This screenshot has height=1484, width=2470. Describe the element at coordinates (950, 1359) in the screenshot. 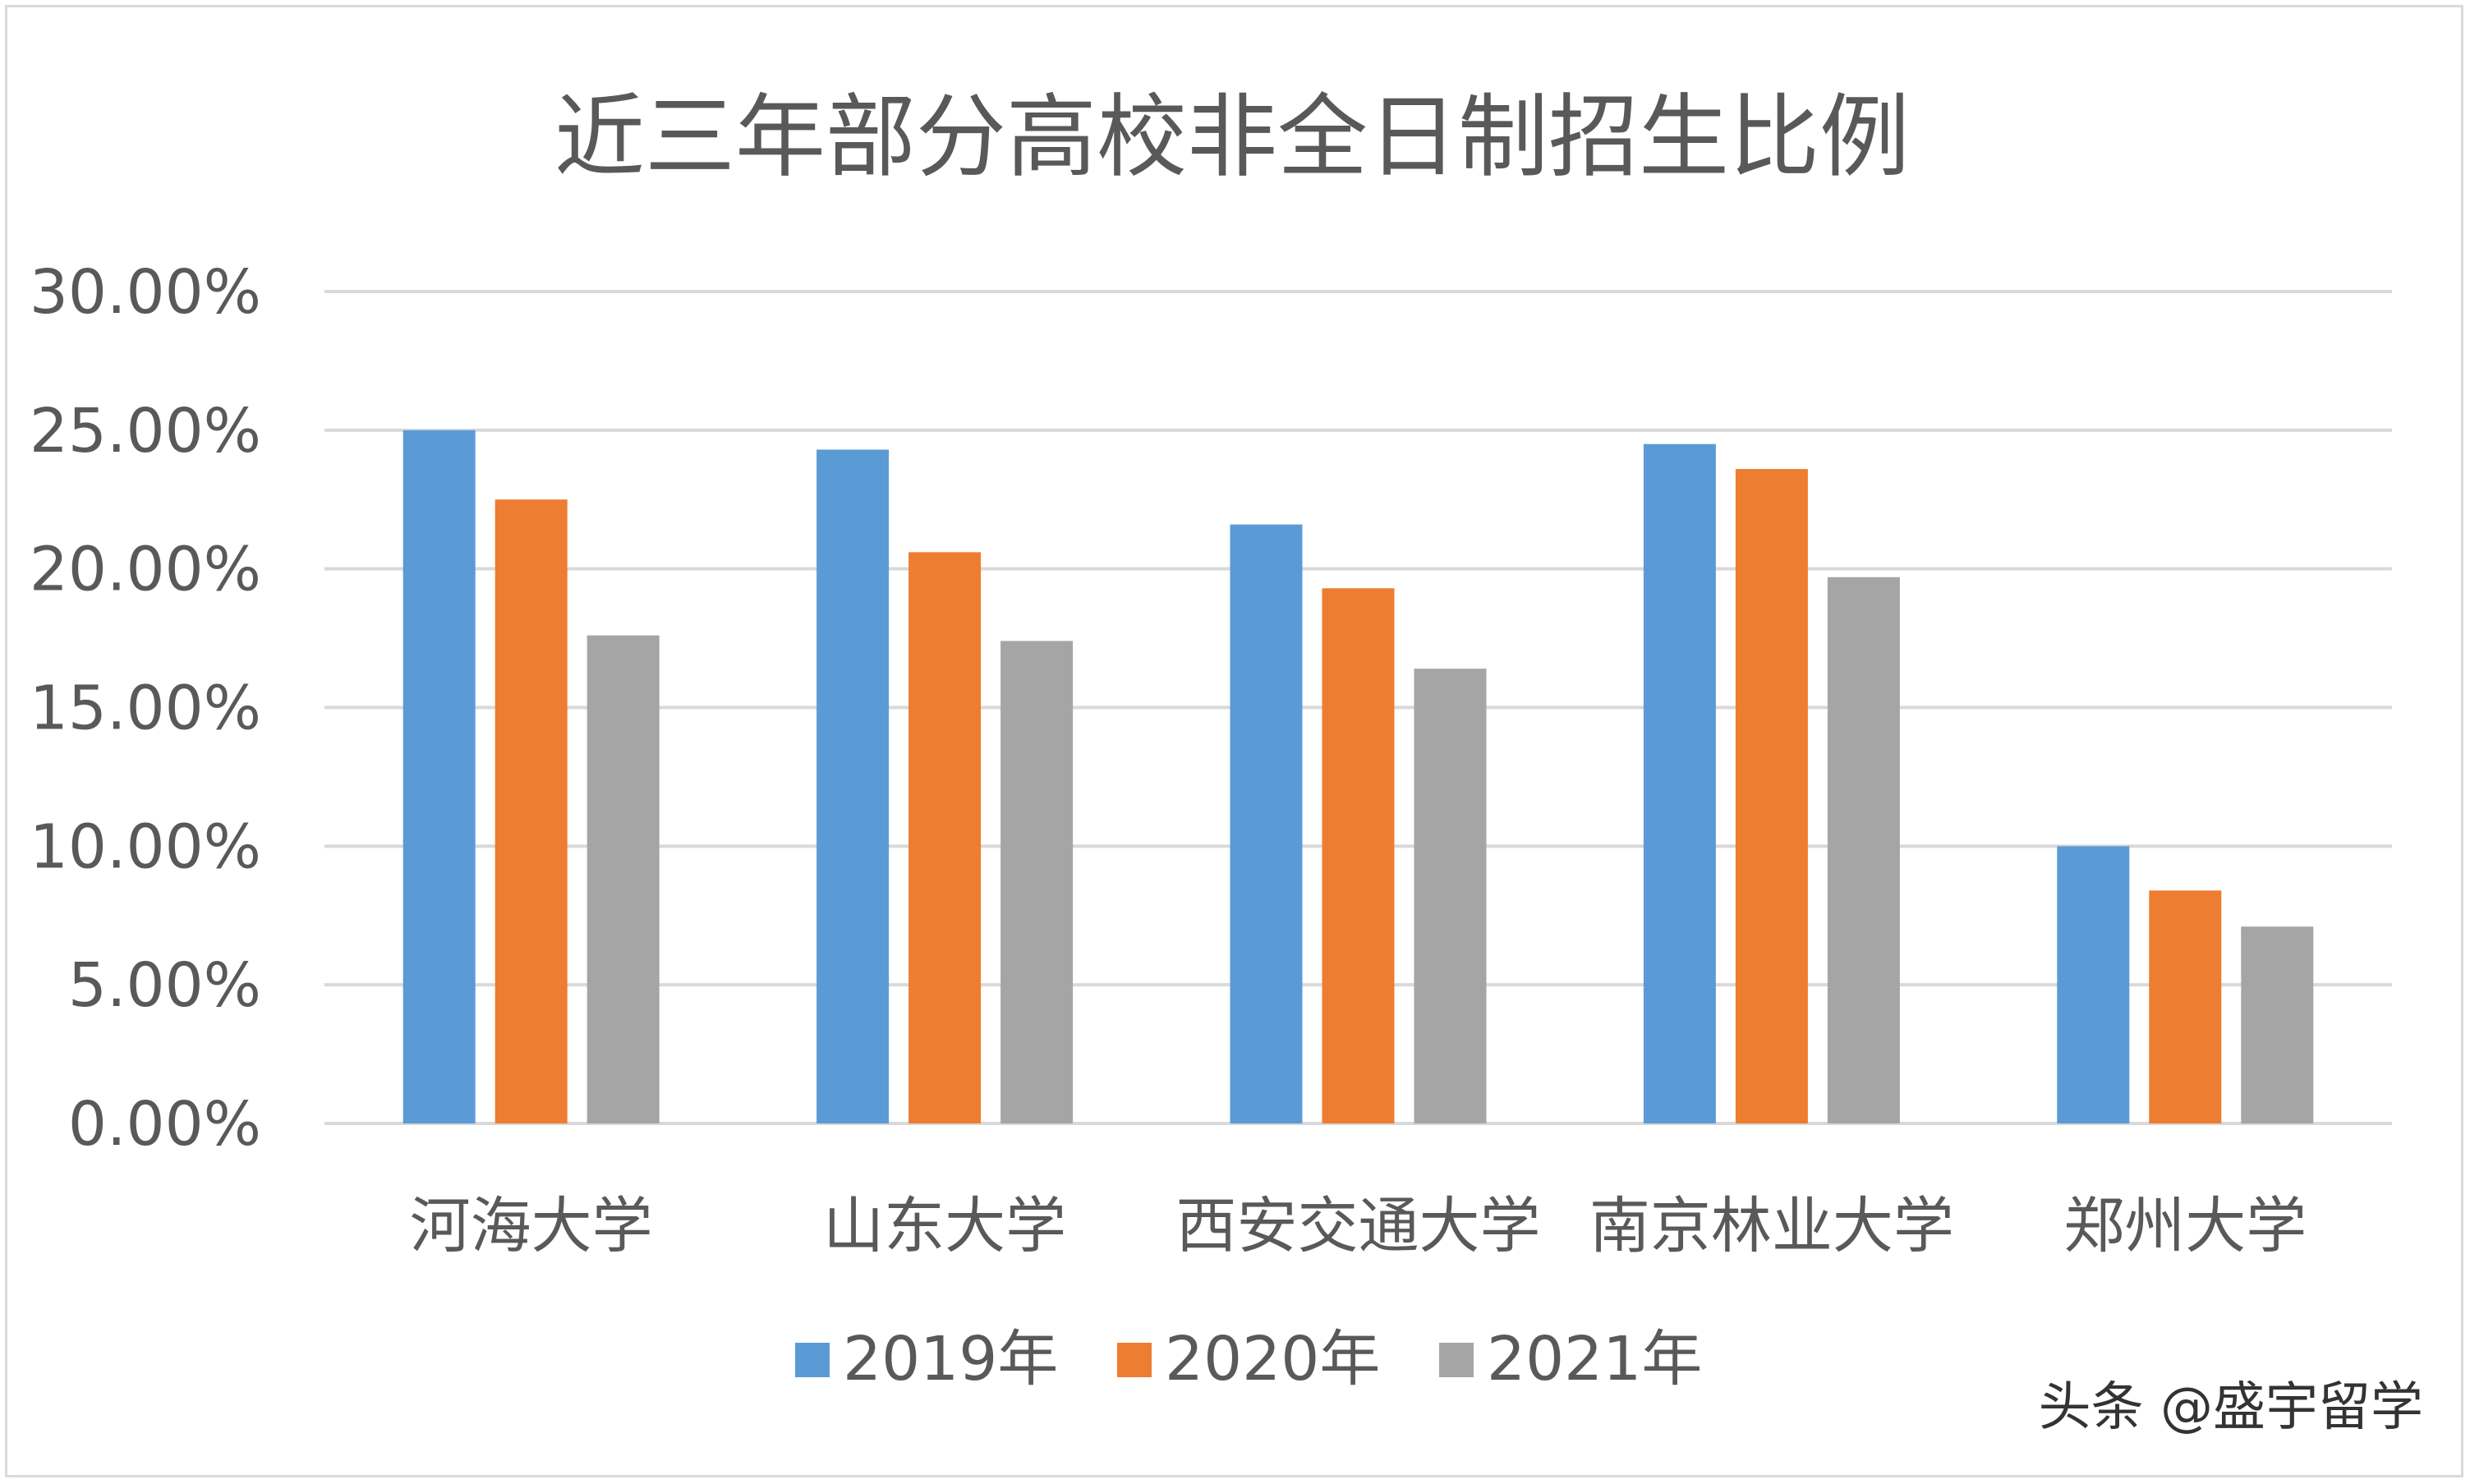

I see `legend-label-1: 2019年` at that location.